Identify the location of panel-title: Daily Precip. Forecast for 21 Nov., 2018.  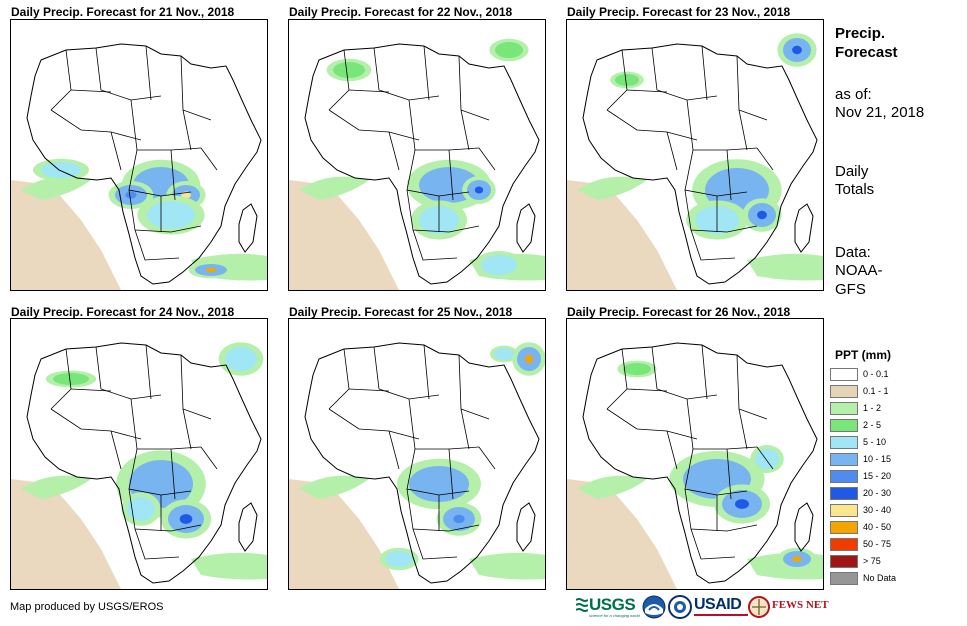
(123, 12).